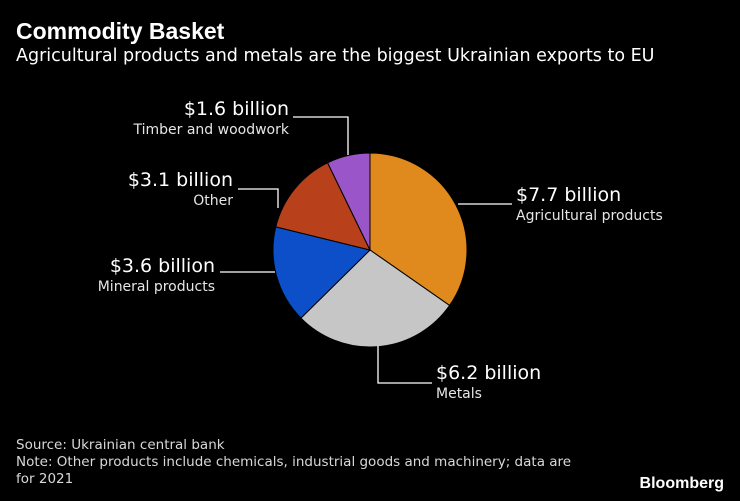 This screenshot has height=501, width=740. Describe the element at coordinates (211, 130) in the screenshot. I see `category-label-timber-and-woodwork: Timber and woodwork` at that location.